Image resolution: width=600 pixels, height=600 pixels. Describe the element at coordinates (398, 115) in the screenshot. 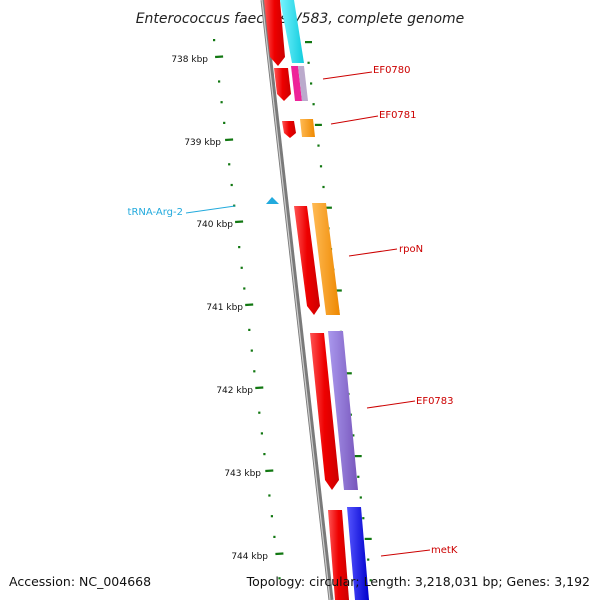

I see `gene-label-ef0781: EF0781` at that location.